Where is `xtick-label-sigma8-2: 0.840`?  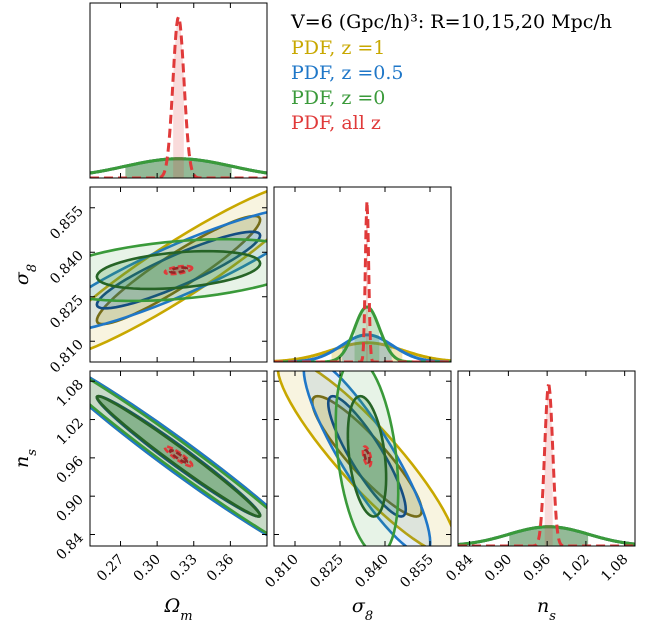
xtick-label-sigma8-2: 0.840 is located at coordinates (372, 572).